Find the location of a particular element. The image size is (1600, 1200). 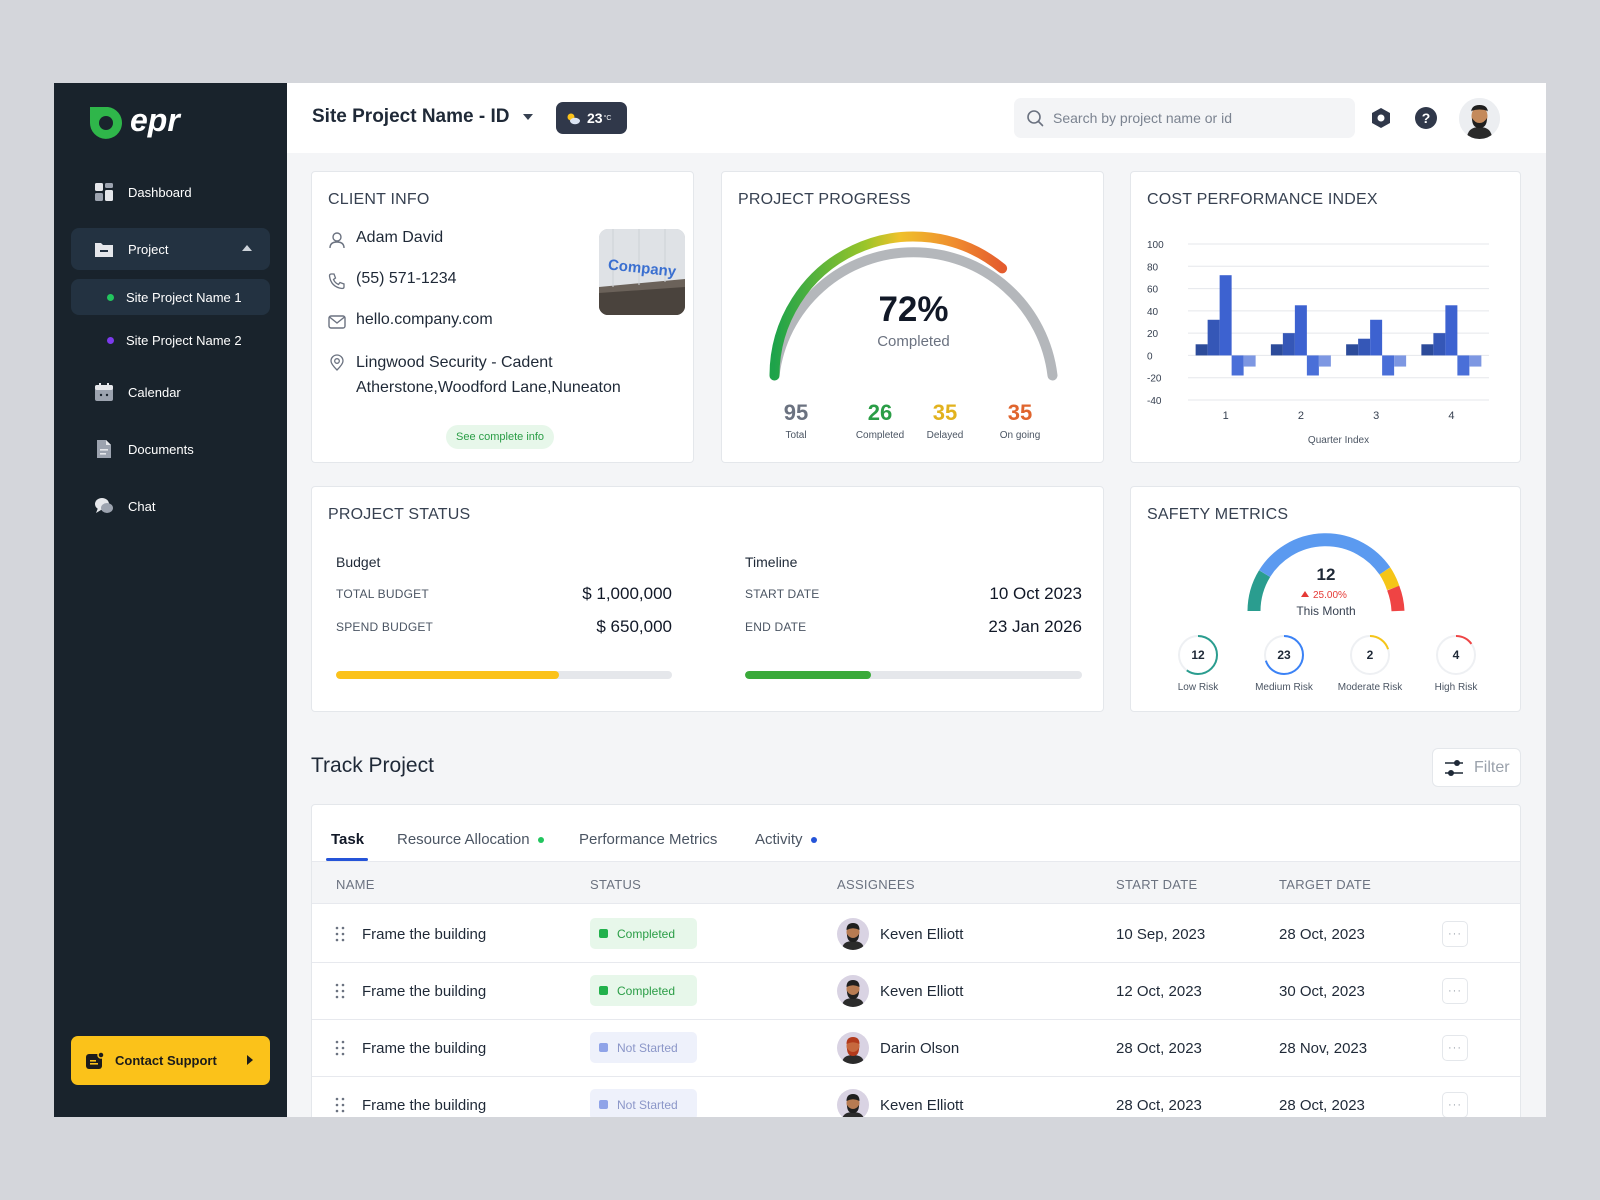

settings-icon is located at coordinates (1381, 118).